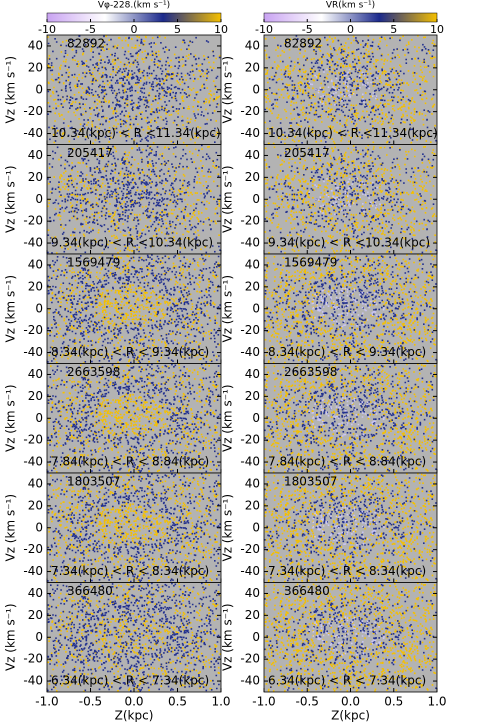  What do you see at coordinates (350, 6) in the screenshot?
I see `colorbar-label: VR(km s⁻¹)` at bounding box center [350, 6].